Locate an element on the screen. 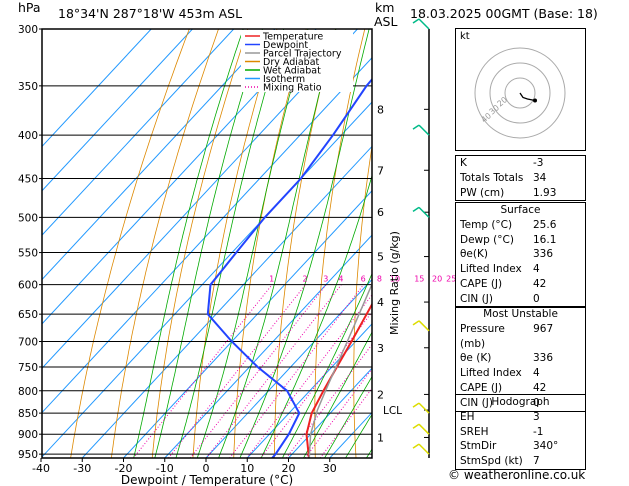 The height and width of the screenshot is (486, 629). mu-row: Lifted Index 4 is located at coordinates (520, 373).